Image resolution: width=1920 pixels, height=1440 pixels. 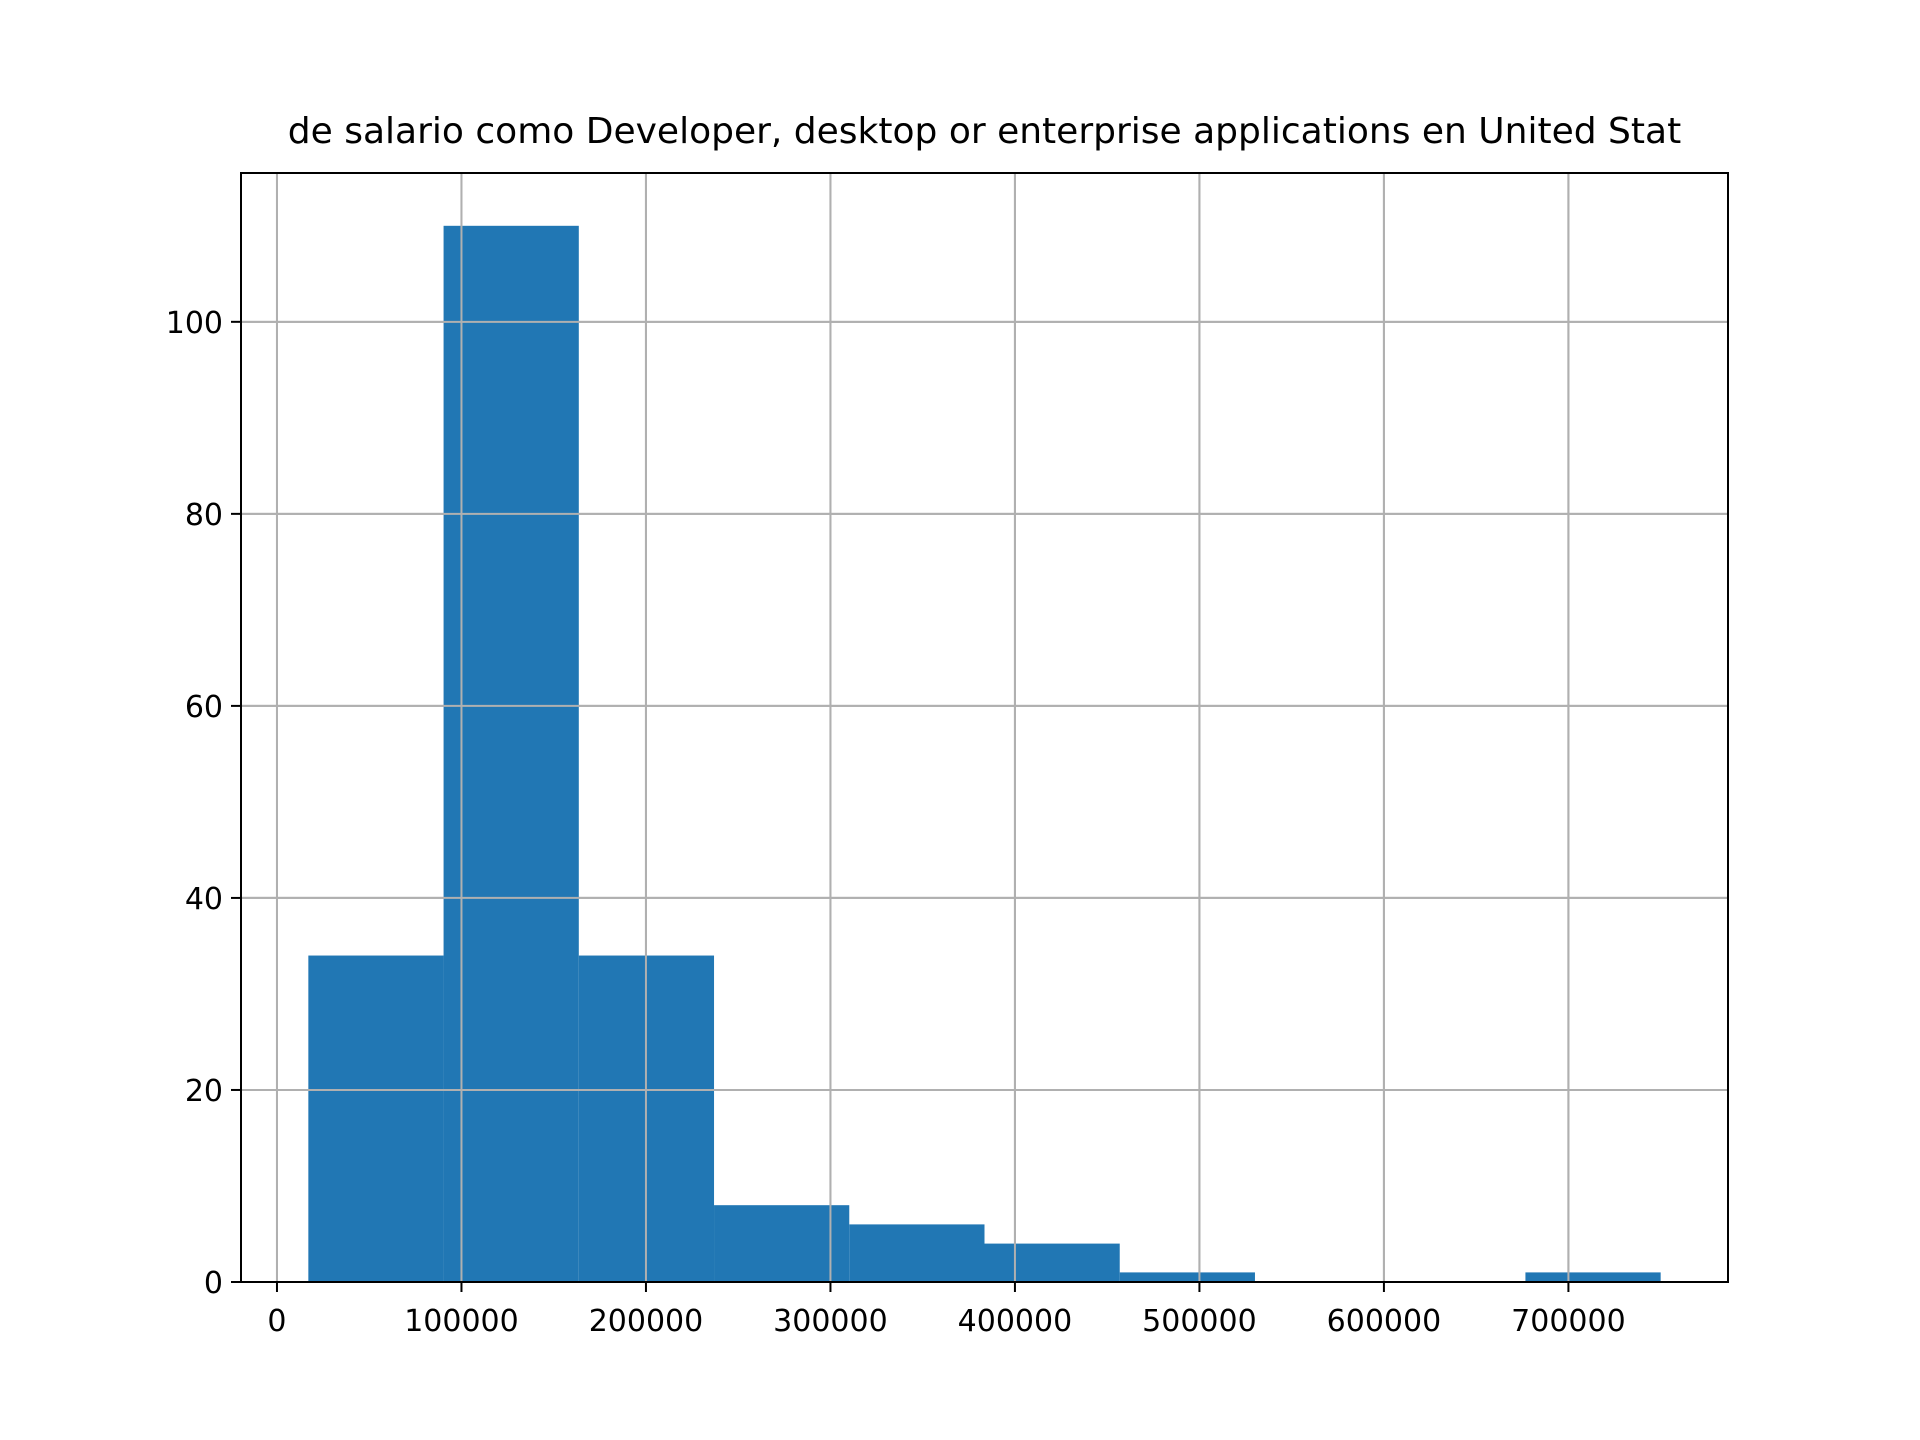 What do you see at coordinates (204, 899) in the screenshot?
I see `y-tick-label: 40` at bounding box center [204, 899].